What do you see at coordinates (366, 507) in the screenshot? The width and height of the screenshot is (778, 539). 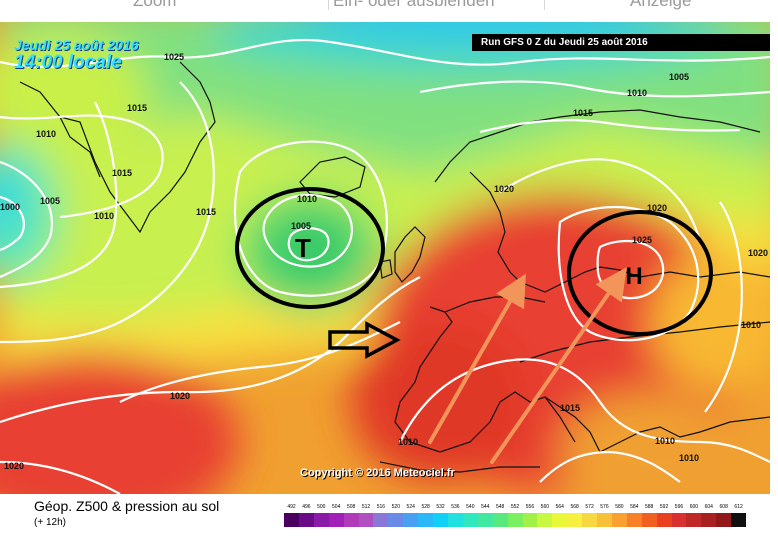 I see `scale-label: 512` at bounding box center [366, 507].